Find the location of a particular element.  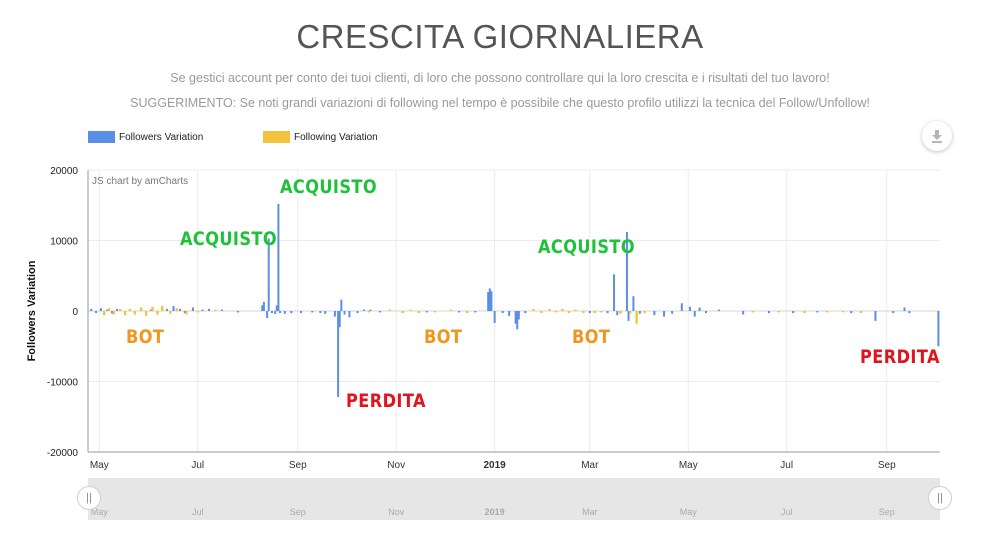

y-axis-title: Followers Variation is located at coordinates (32, 310).